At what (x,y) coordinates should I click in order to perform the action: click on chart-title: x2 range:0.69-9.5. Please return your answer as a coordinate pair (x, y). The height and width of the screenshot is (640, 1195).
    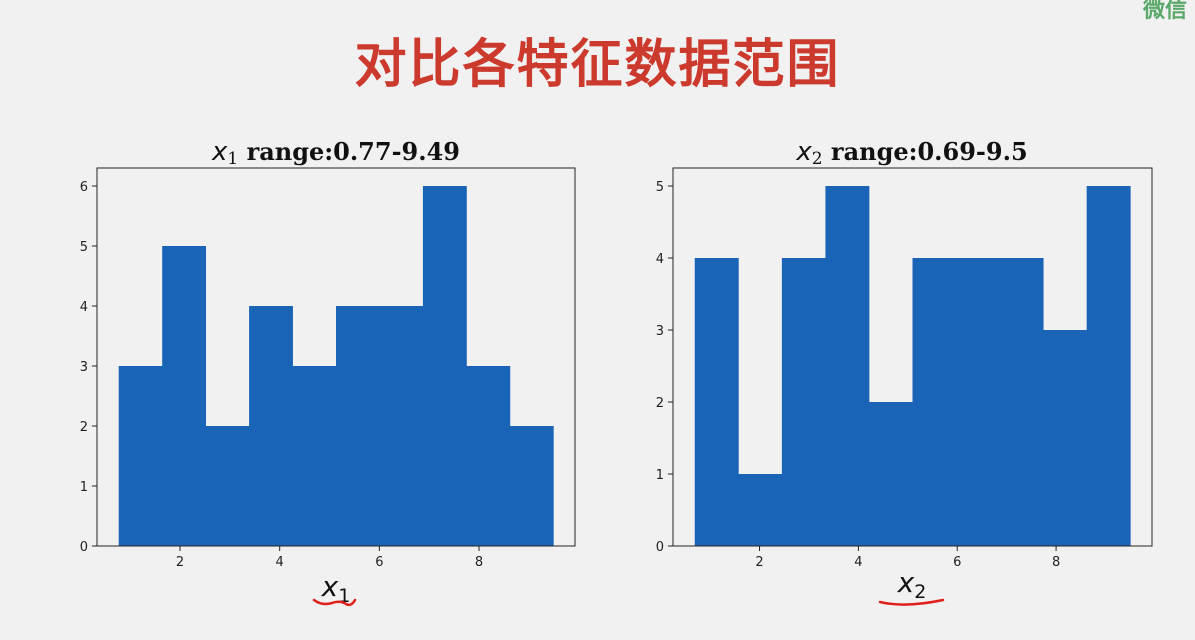
    Looking at the image, I should click on (911, 153).